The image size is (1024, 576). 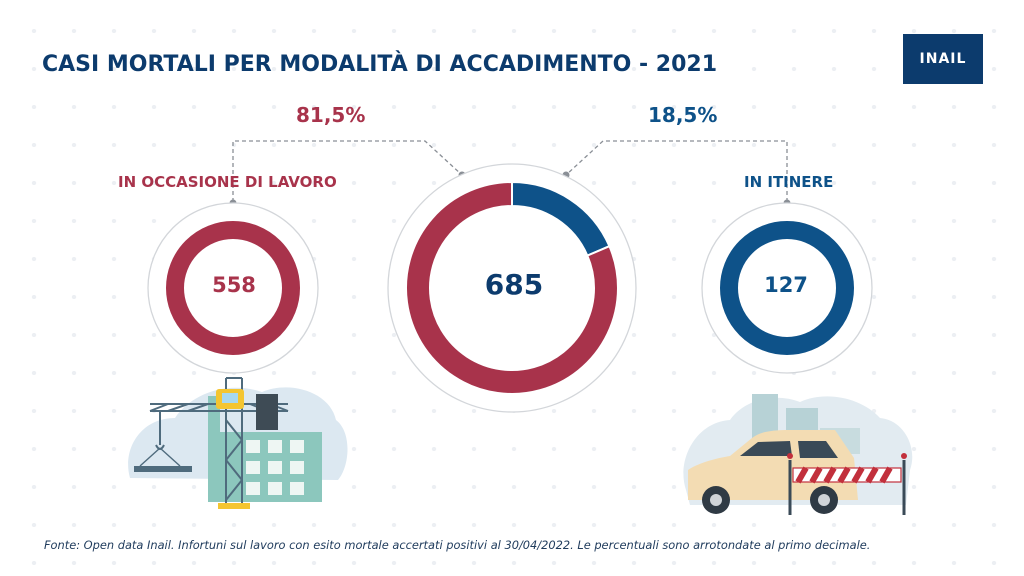 What do you see at coordinates (510, 171) in the screenshot?
I see `connector-lines` at bounding box center [510, 171].